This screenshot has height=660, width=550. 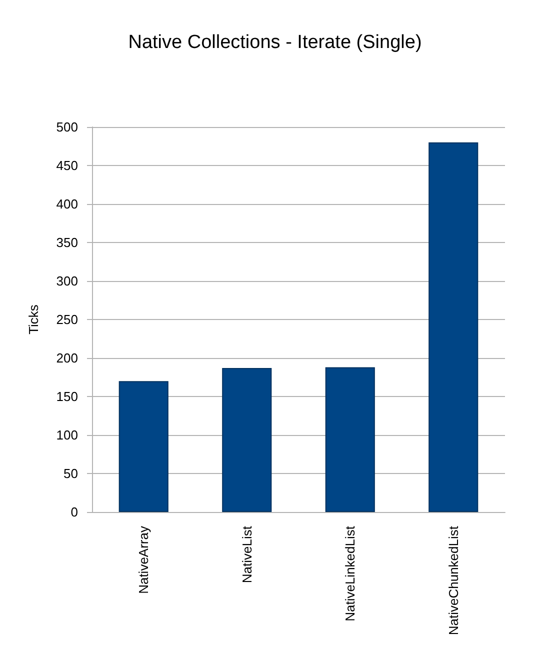 What do you see at coordinates (67, 165) in the screenshot?
I see `y-tick-label: 450` at bounding box center [67, 165].